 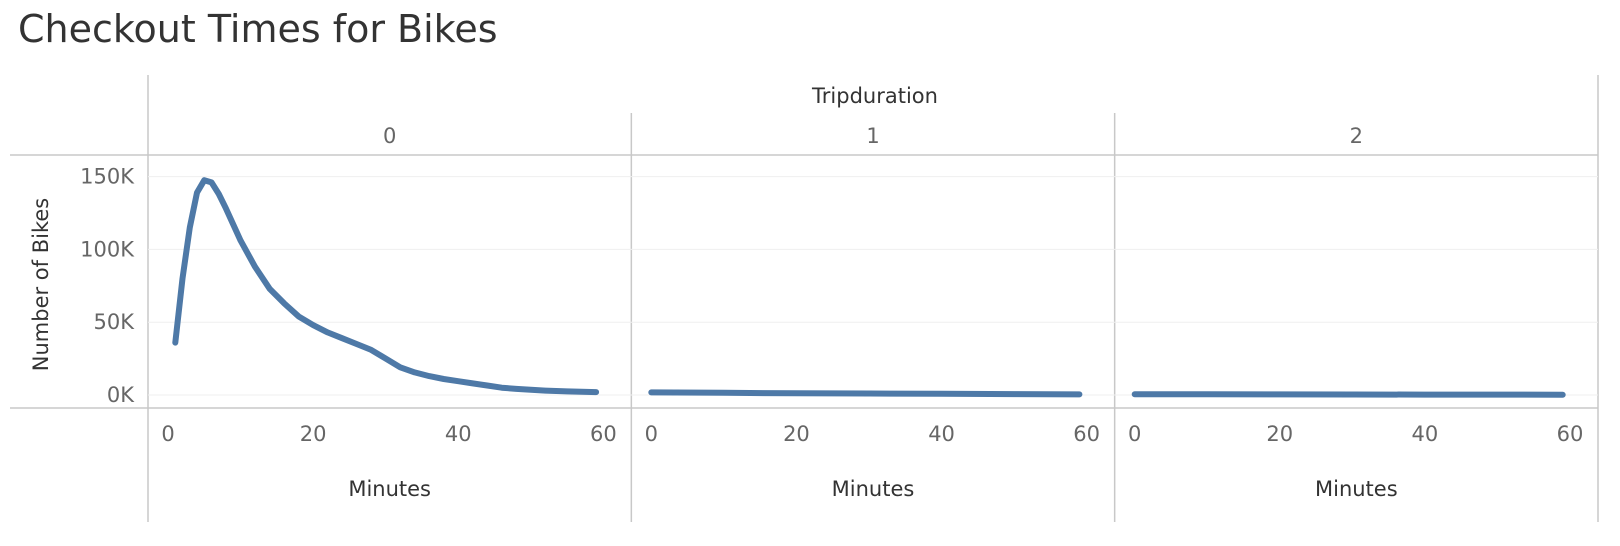 What do you see at coordinates (115, 322) in the screenshot?
I see `y-tick-label: 50K` at bounding box center [115, 322].